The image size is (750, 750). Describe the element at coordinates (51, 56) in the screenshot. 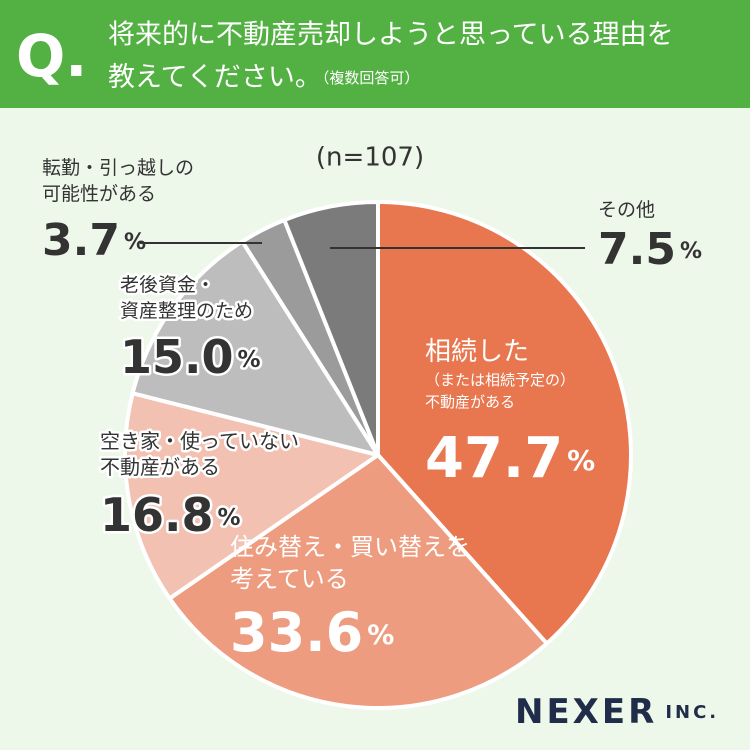

I see `q-mark: Q.` at that location.